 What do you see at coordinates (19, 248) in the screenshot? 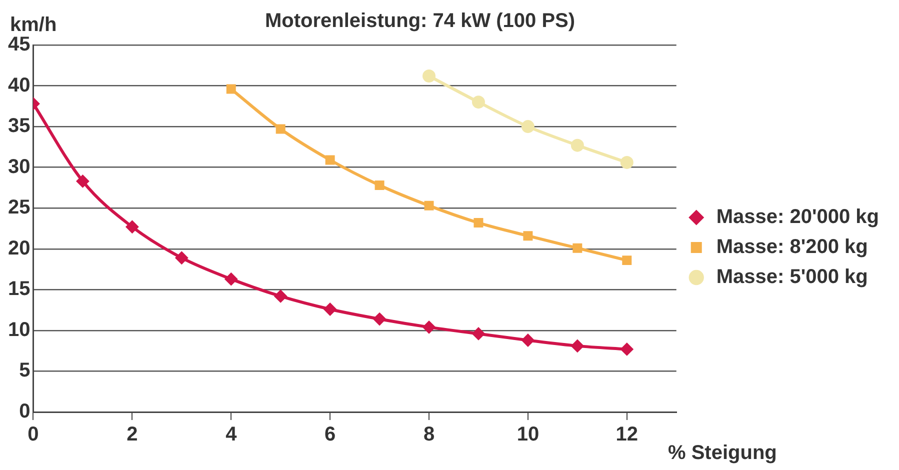
I see `y-tick-label: 20` at bounding box center [19, 248].